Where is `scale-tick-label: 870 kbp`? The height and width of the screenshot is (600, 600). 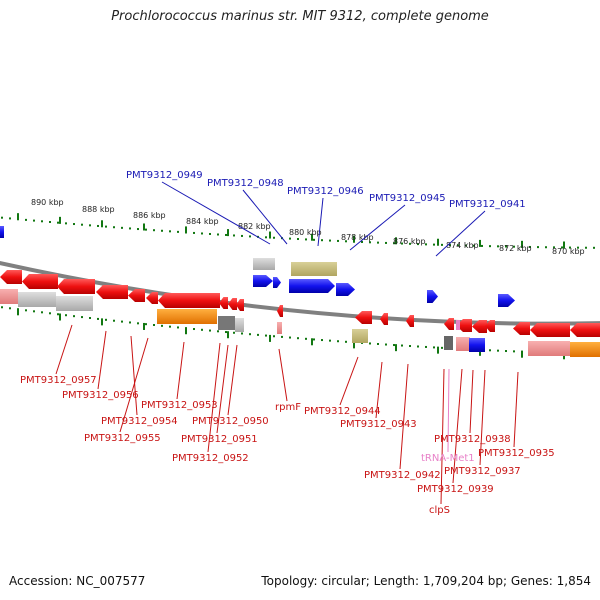 scale-tick-label: 870 kbp is located at coordinates (568, 251).